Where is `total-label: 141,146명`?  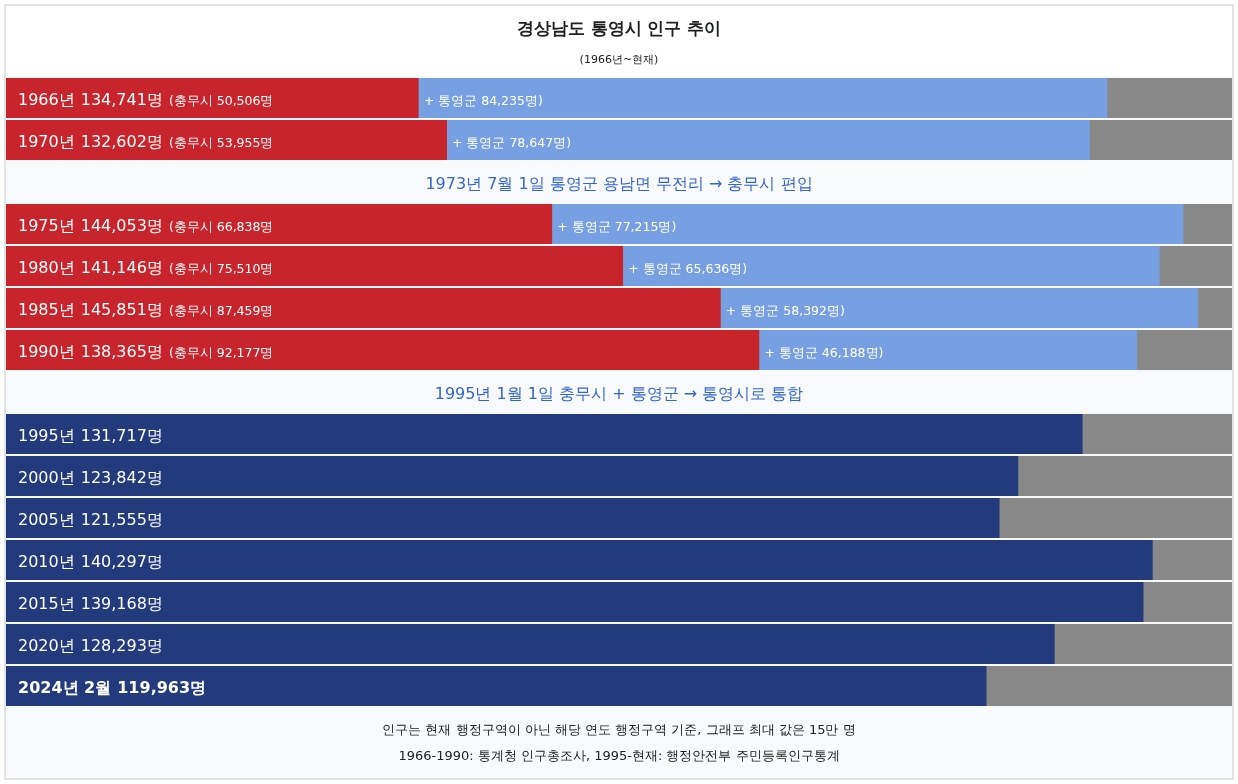
total-label: 141,146명 is located at coordinates (121, 267).